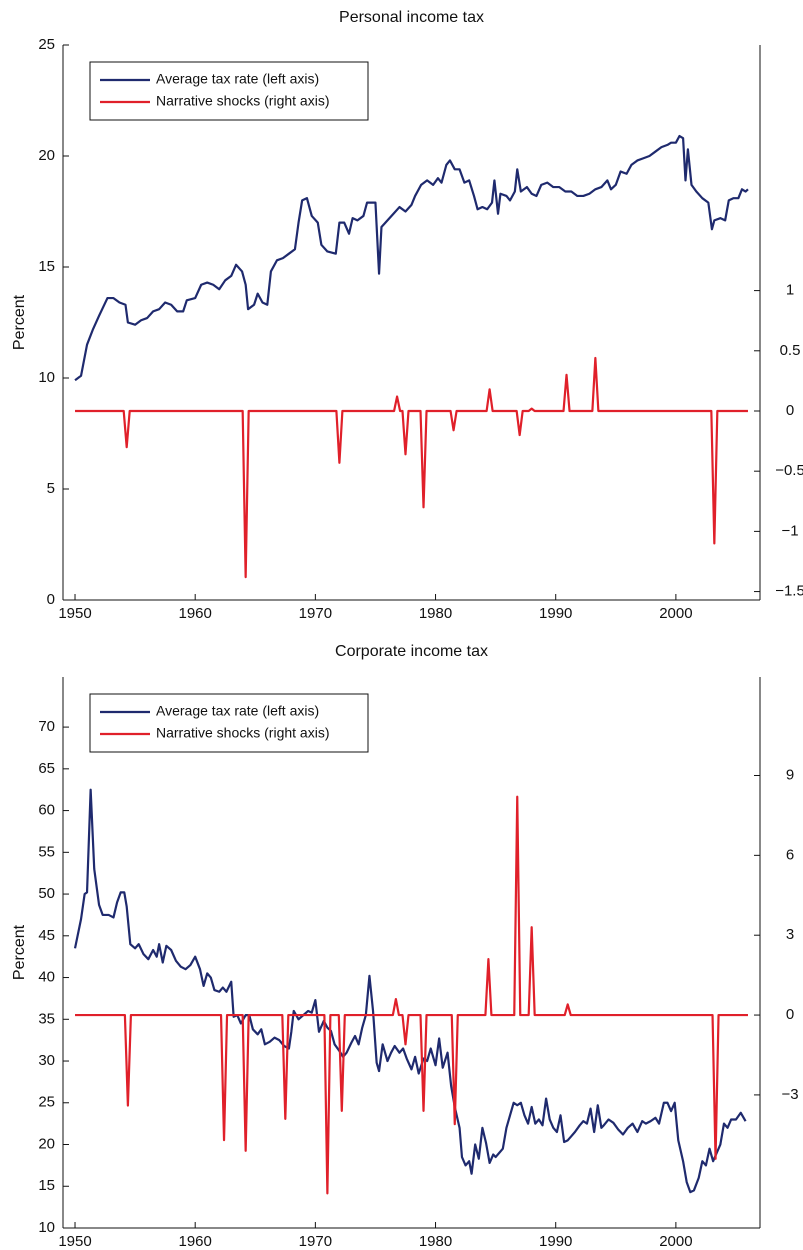 The width and height of the screenshot is (803, 1250). Describe the element at coordinates (411, 651) in the screenshot. I see `chart-title: Corporate income tax` at that location.